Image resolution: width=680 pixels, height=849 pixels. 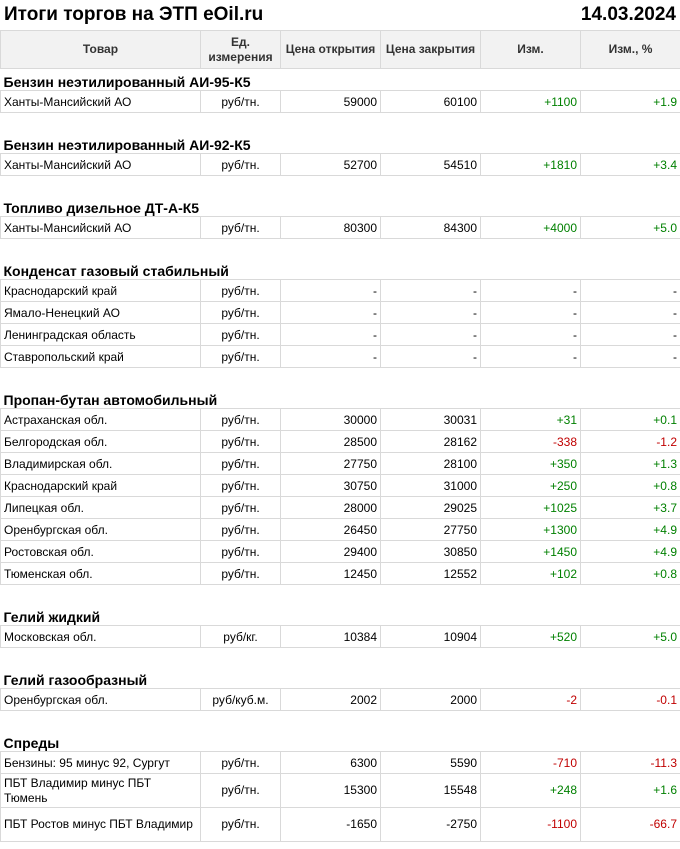 I want to click on item: Владимирская обл., so click(x=100, y=463).